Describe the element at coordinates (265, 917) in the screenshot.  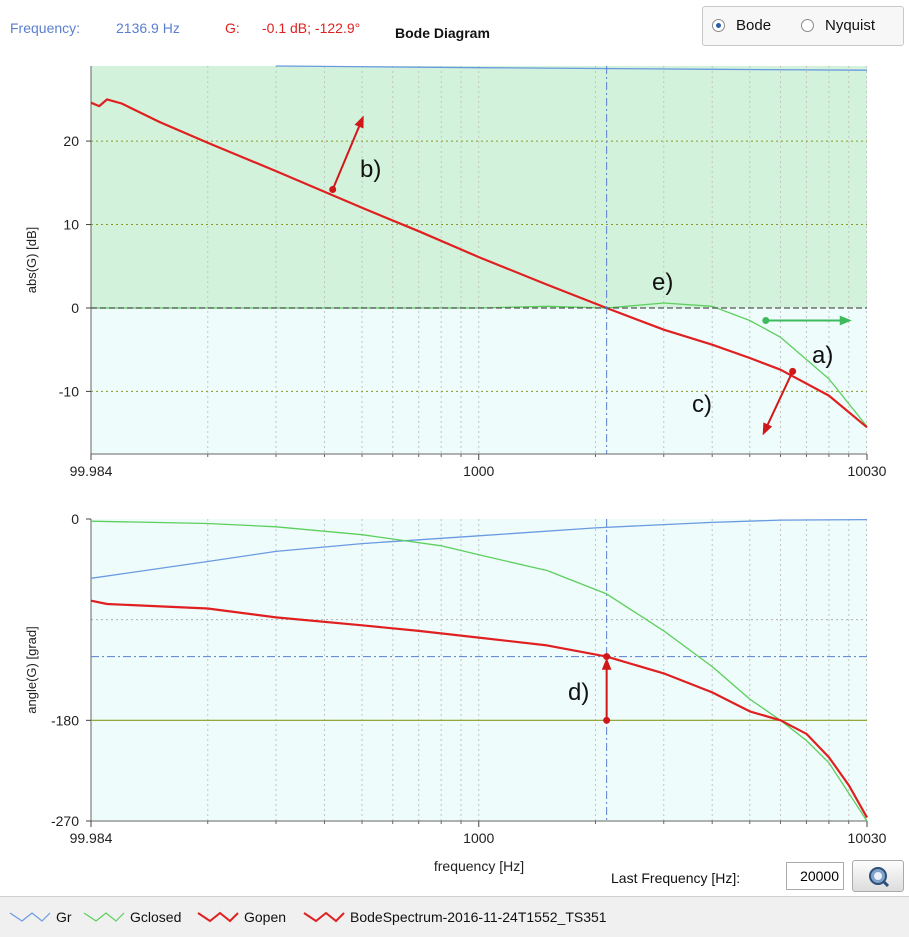
I see `legend-gopen-label: Gopen` at that location.